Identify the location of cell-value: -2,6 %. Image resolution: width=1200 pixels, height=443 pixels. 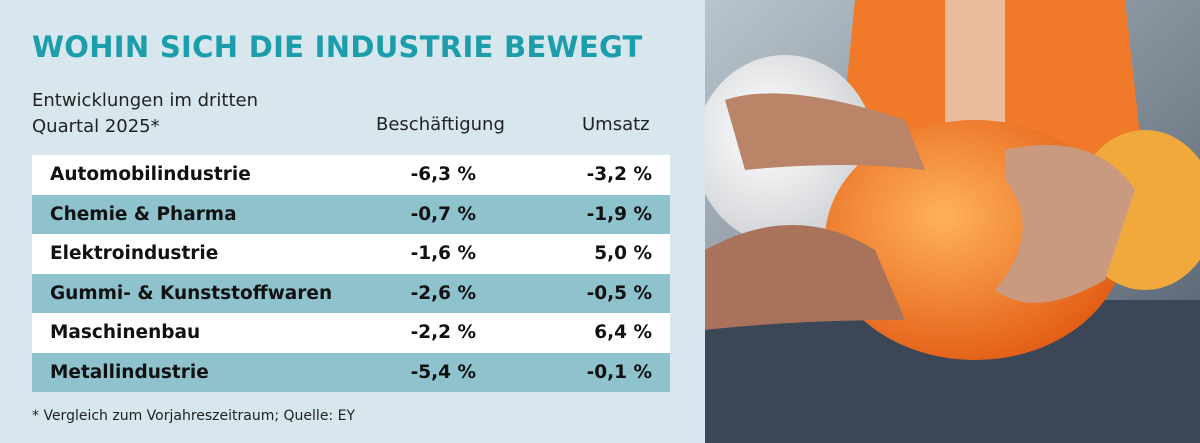
(443, 293).